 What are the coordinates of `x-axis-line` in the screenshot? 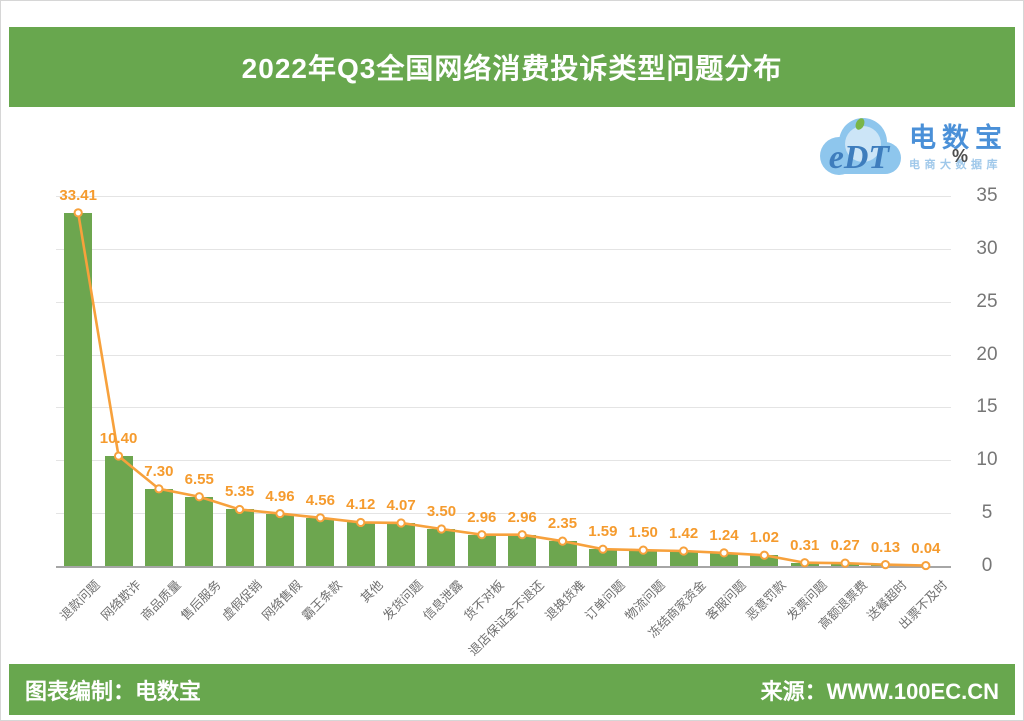 It's located at (503, 567).